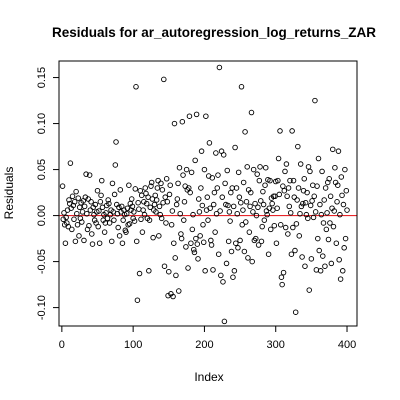  What do you see at coordinates (42, 215) in the screenshot?
I see `y-tick-label: 0.00` at bounding box center [42, 215].